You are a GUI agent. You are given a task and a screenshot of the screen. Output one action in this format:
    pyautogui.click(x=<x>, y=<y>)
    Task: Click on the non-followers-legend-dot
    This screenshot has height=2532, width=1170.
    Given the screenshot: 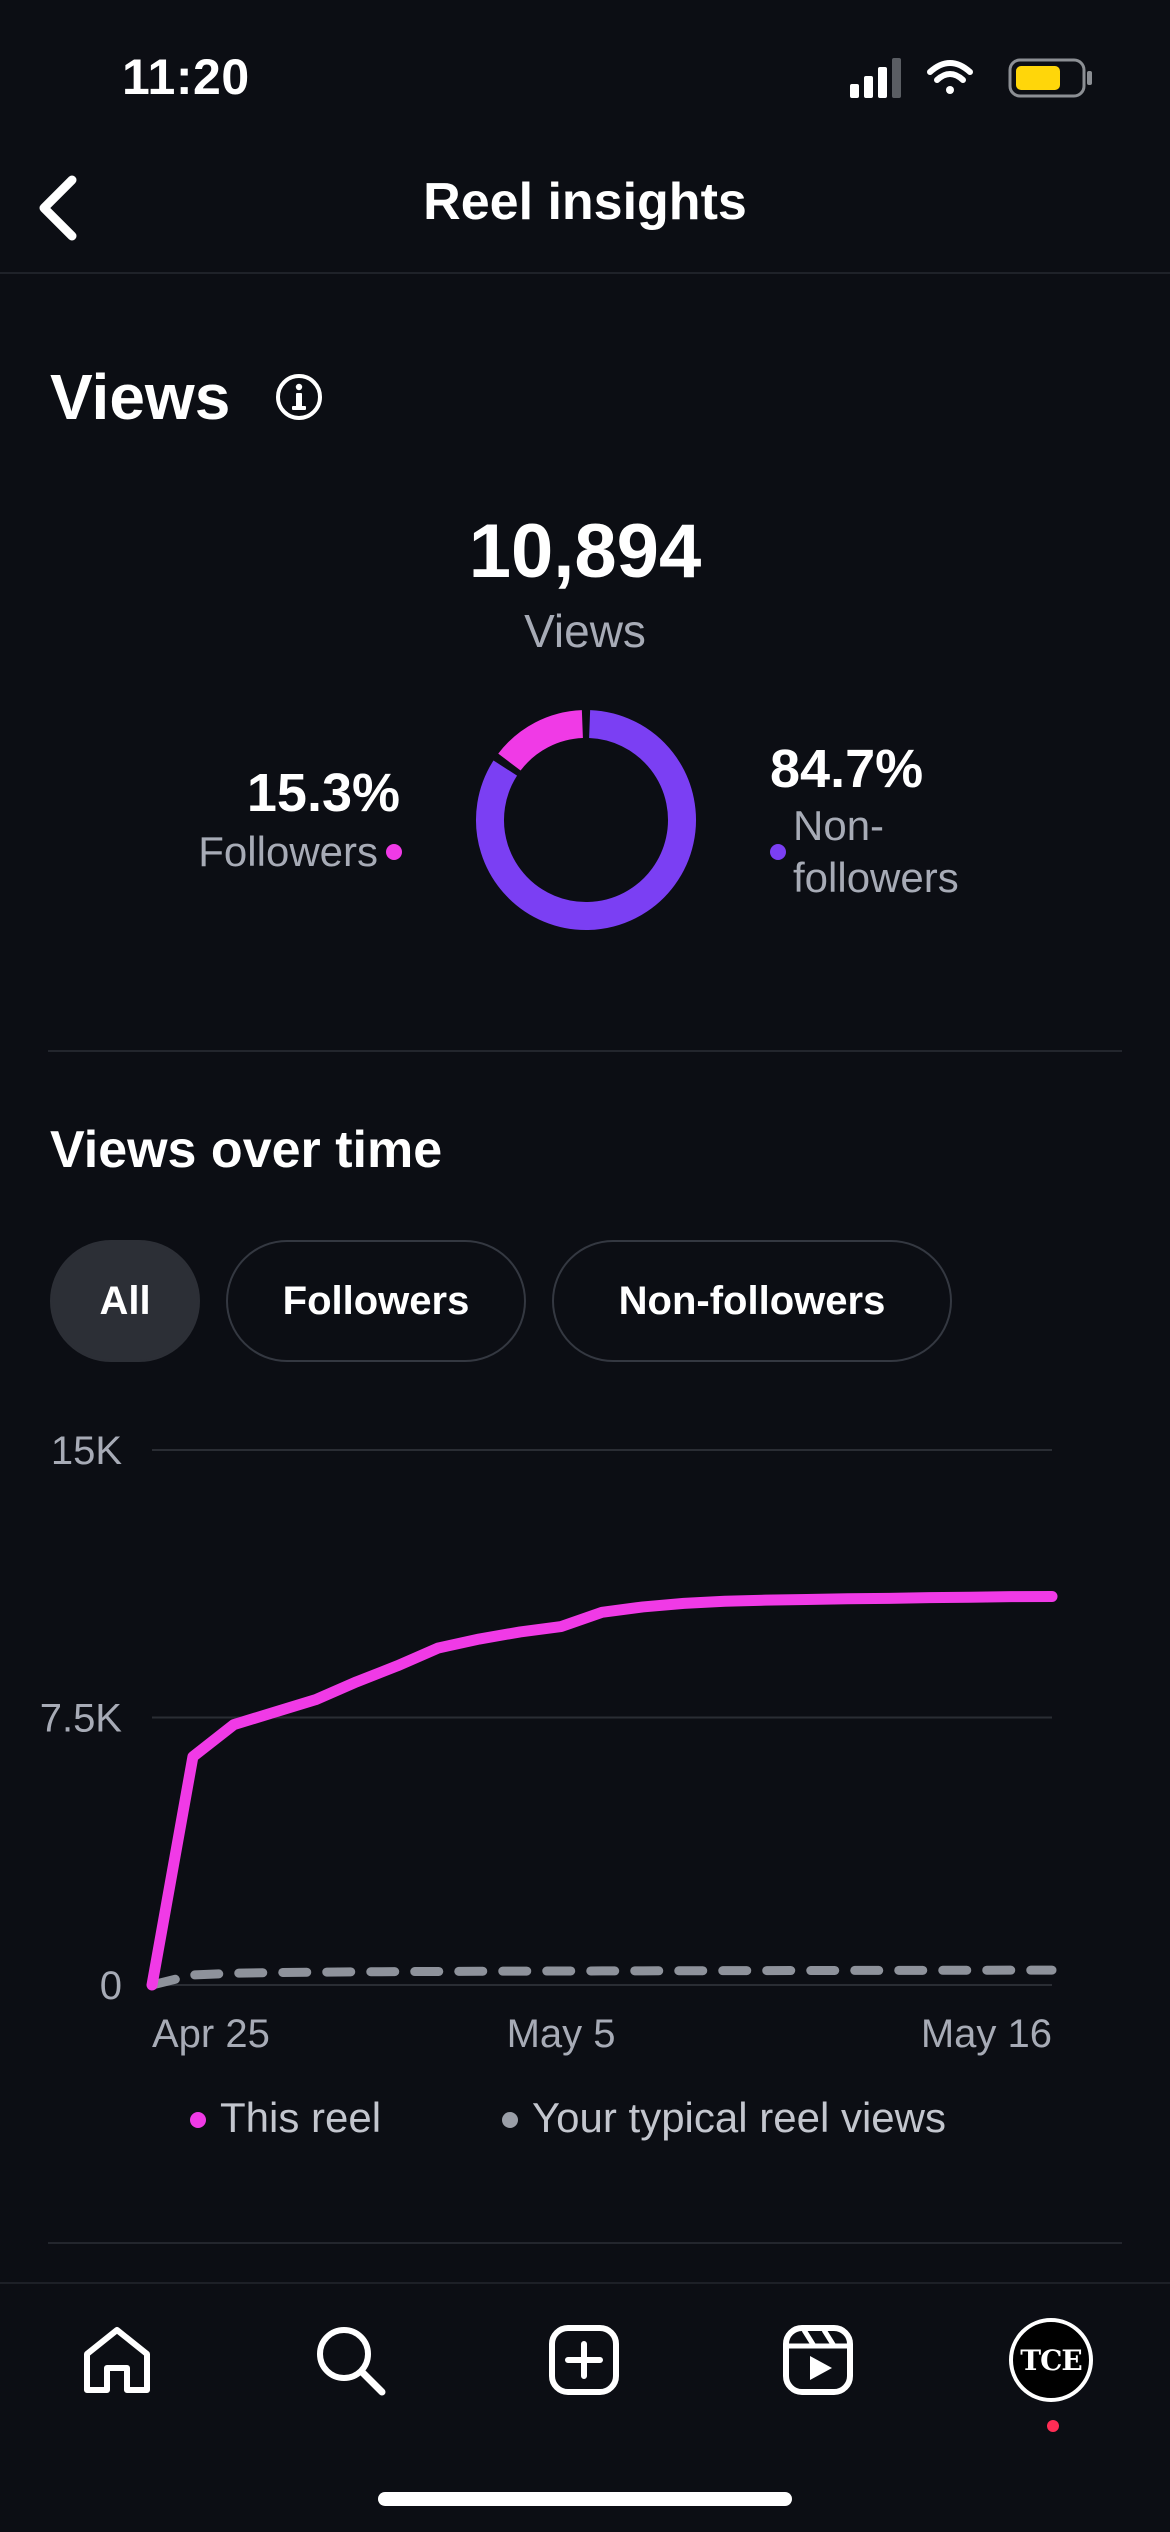 What is the action you would take?
    pyautogui.click(x=778, y=852)
    